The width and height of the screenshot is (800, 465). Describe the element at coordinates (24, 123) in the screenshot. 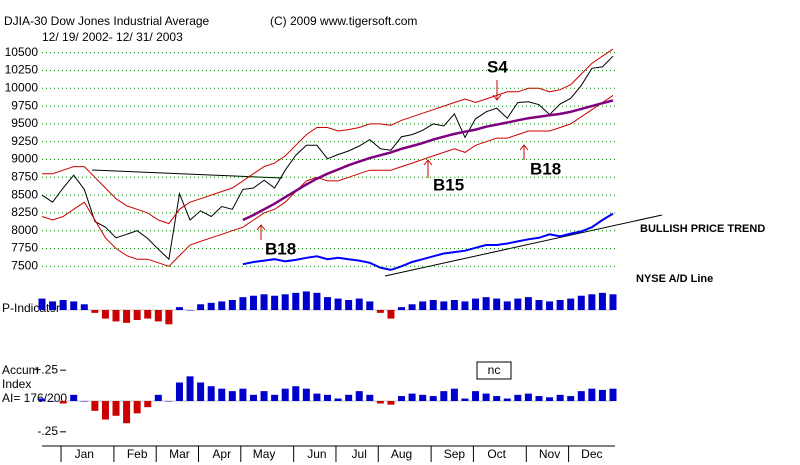

I see `y-tick-label: 9500` at that location.